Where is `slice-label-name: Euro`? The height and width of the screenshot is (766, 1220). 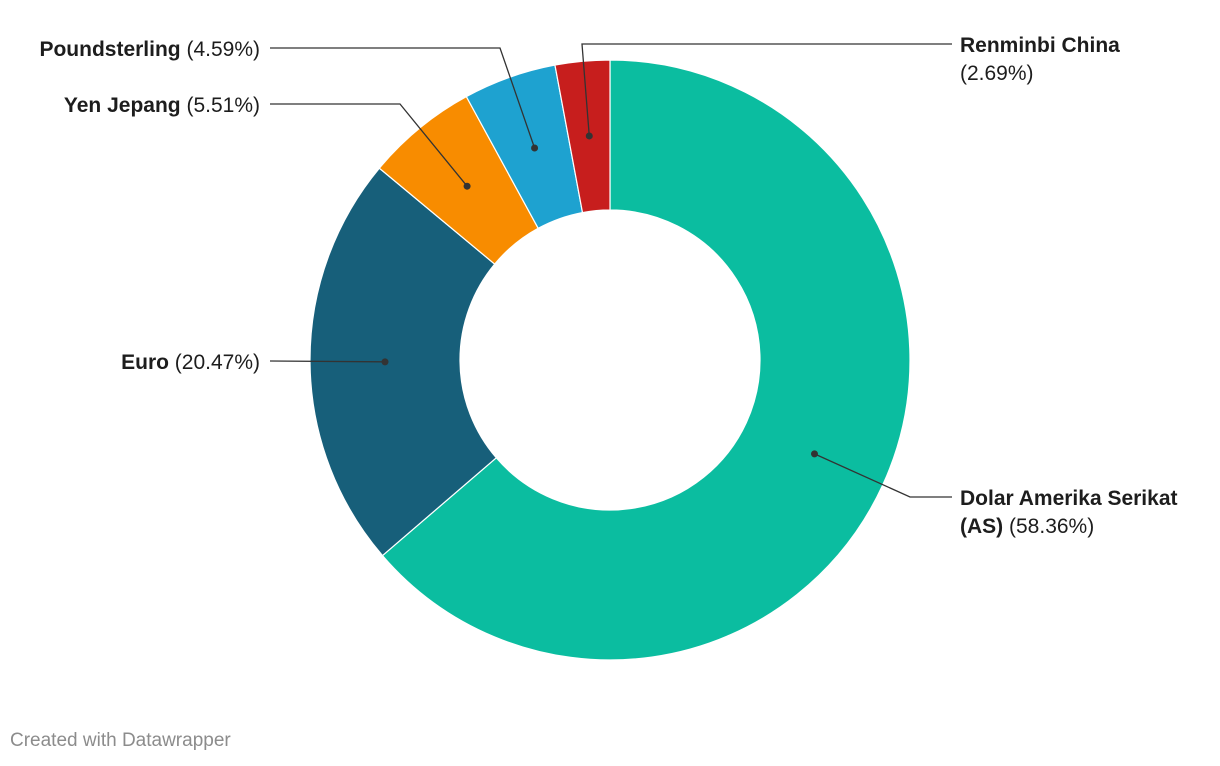 slice-label-name: Euro is located at coordinates (145, 362).